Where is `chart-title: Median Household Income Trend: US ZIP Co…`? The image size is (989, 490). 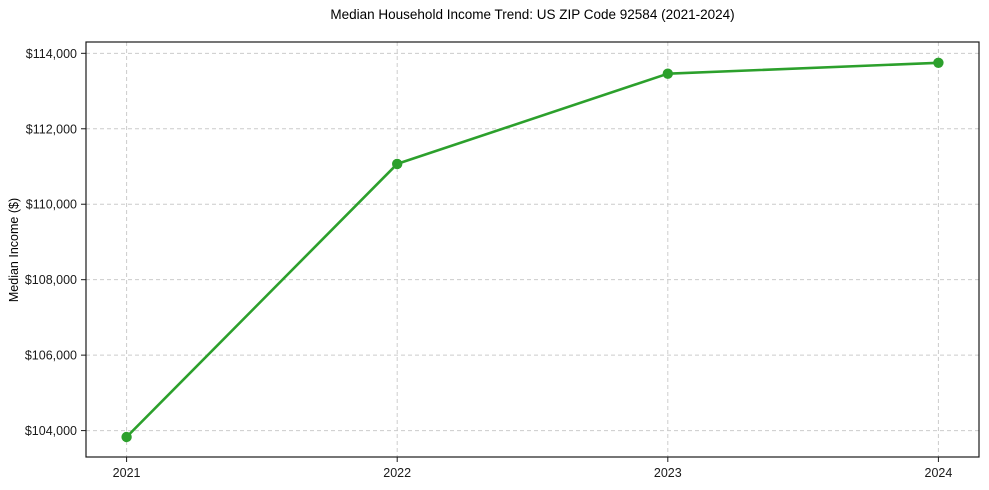 chart-title: Median Household Income Trend: US ZIP Co… is located at coordinates (532, 14).